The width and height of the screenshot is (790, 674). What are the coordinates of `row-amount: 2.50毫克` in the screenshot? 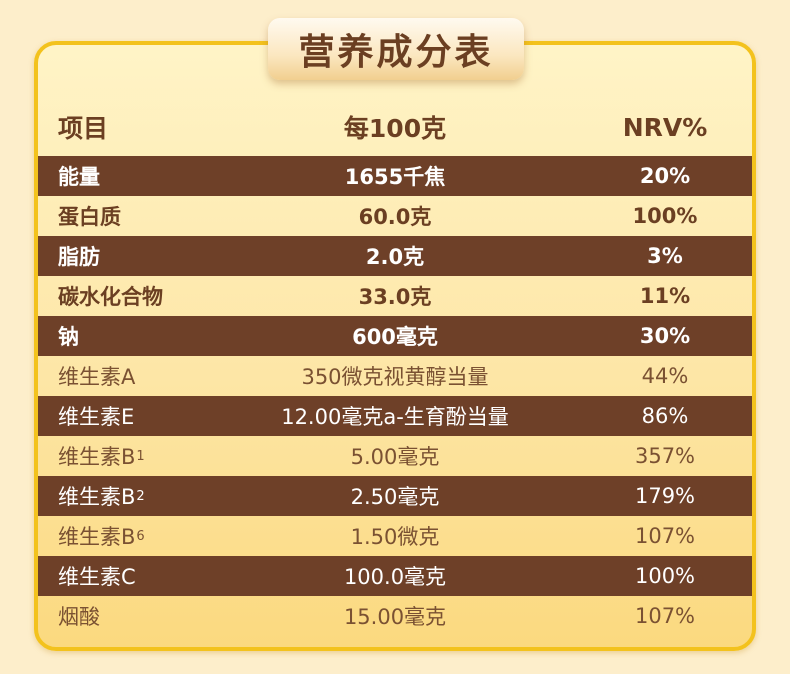 It's located at (395, 497).